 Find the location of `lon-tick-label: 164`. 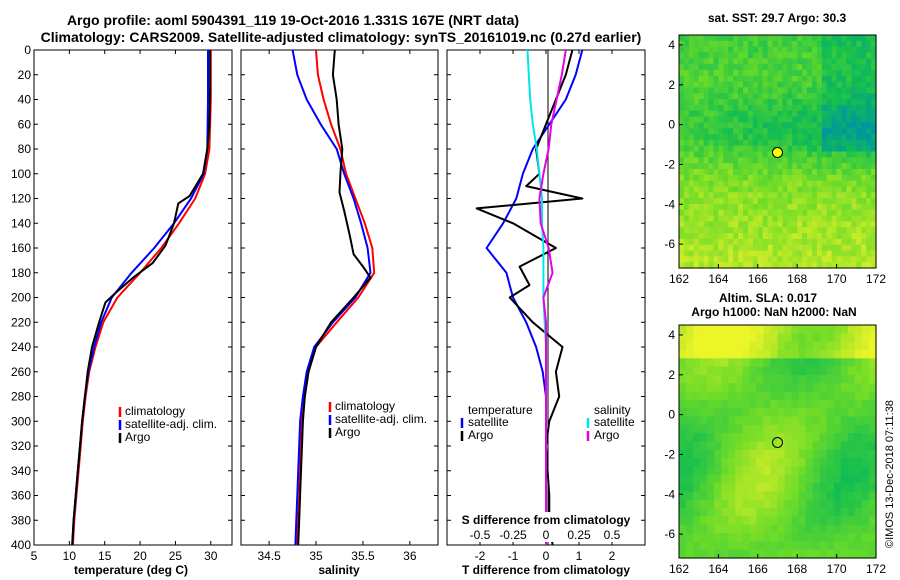

lon-tick-label: 164 is located at coordinates (718, 279).